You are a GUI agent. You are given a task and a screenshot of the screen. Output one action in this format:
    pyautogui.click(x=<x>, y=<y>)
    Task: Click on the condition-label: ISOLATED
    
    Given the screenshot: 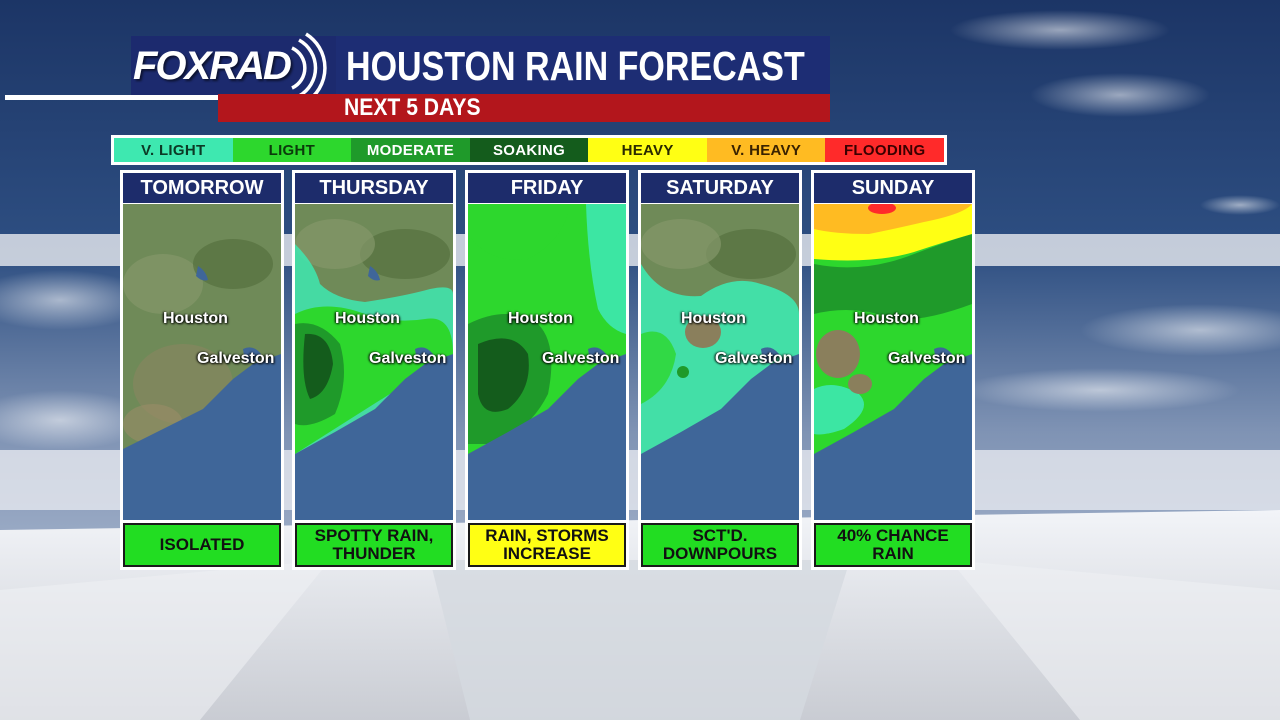 What is the action you would take?
    pyautogui.click(x=202, y=545)
    